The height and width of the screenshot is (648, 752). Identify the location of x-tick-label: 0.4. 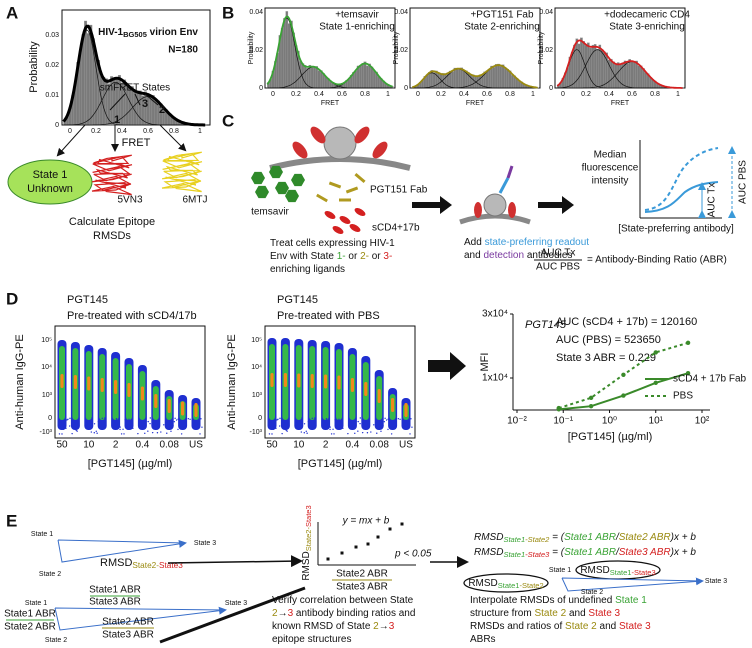
(319, 94).